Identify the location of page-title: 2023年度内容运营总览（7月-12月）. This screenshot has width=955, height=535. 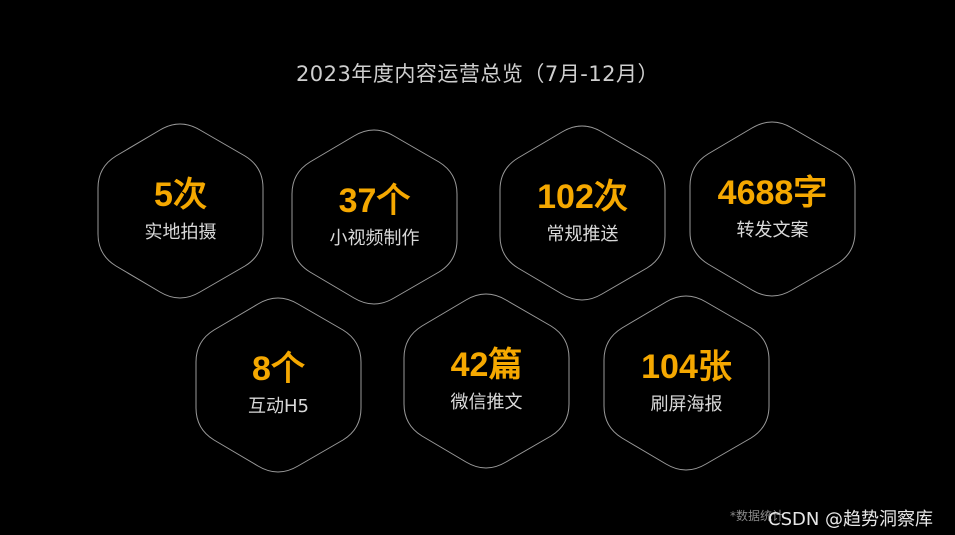
(477, 74).